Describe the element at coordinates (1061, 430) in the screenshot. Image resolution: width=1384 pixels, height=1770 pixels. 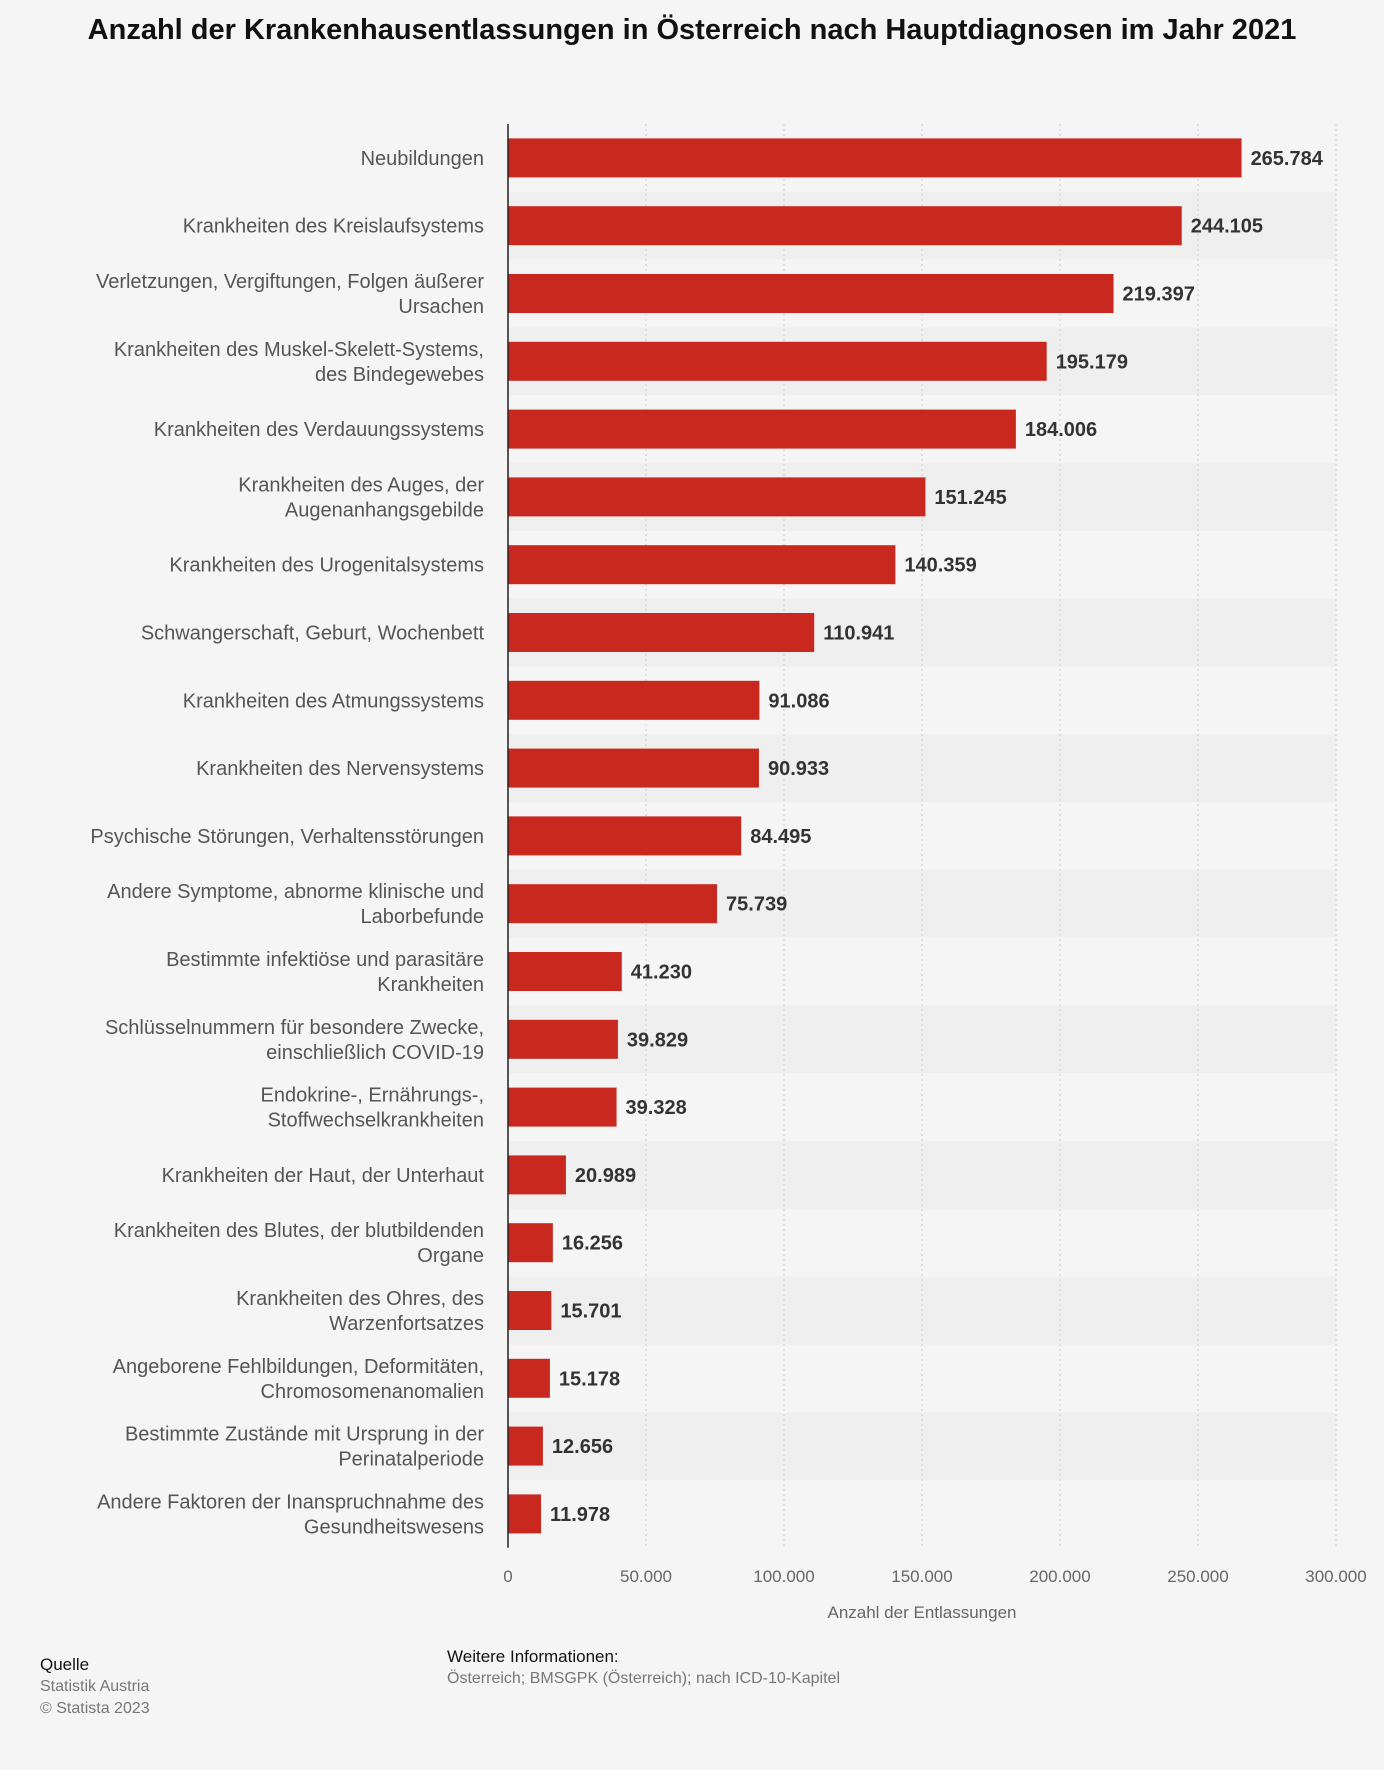
I see `value-label: 184.006` at that location.